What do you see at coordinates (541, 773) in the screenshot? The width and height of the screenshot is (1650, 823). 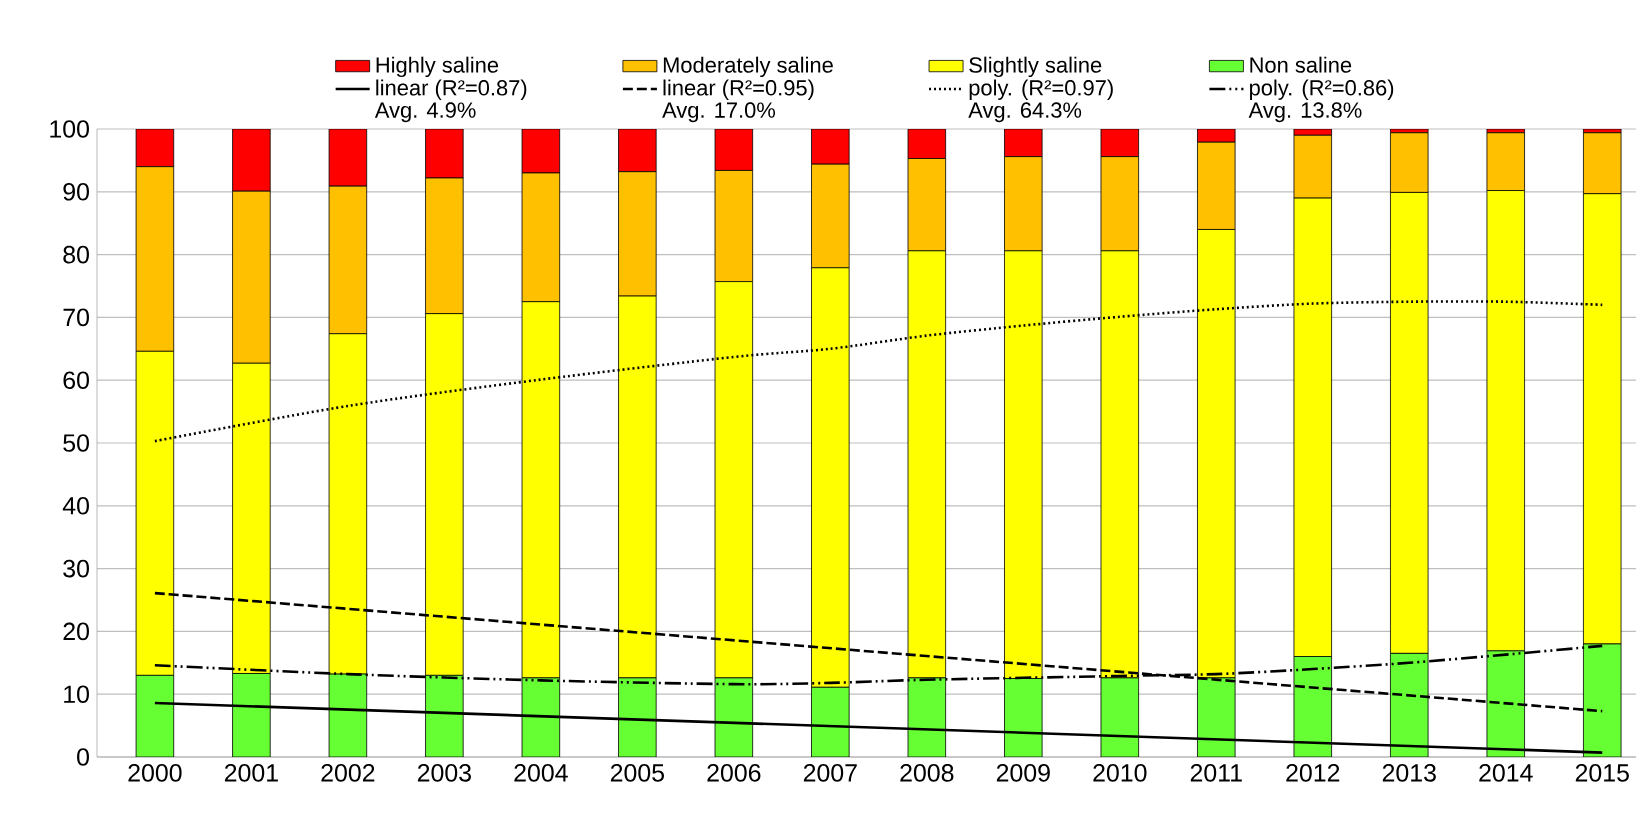 I see `x-tick-label: 2004` at bounding box center [541, 773].